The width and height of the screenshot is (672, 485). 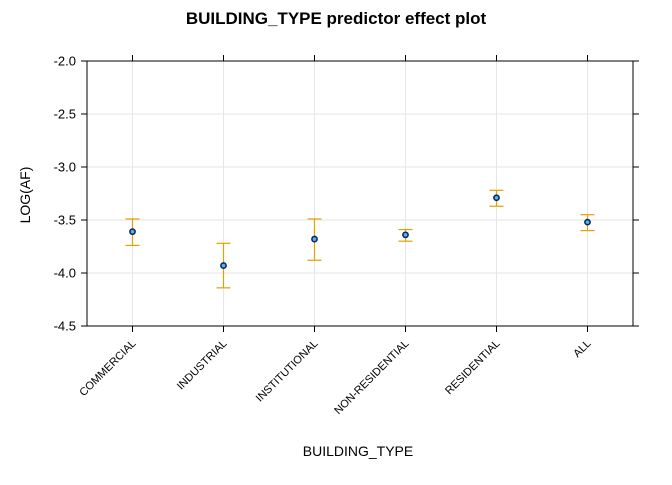 What do you see at coordinates (336, 18) in the screenshot?
I see `chart-title: BUILDING_TYPE predictor effect plot` at bounding box center [336, 18].